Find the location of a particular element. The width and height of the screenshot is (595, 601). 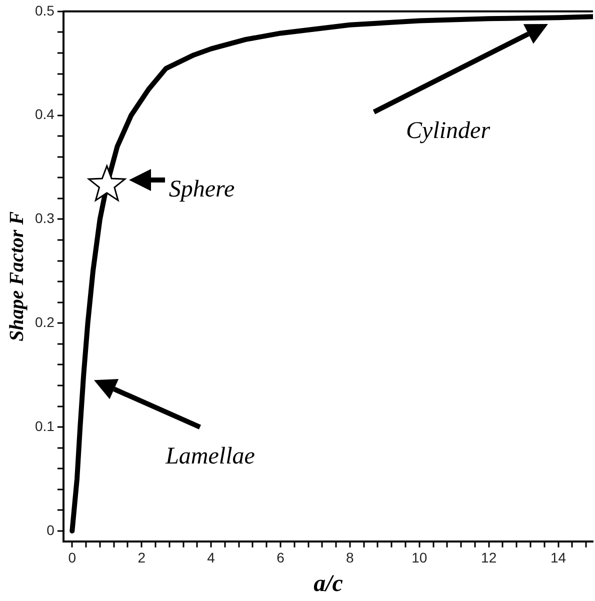

x-tick-label: 10 is located at coordinates (420, 558).